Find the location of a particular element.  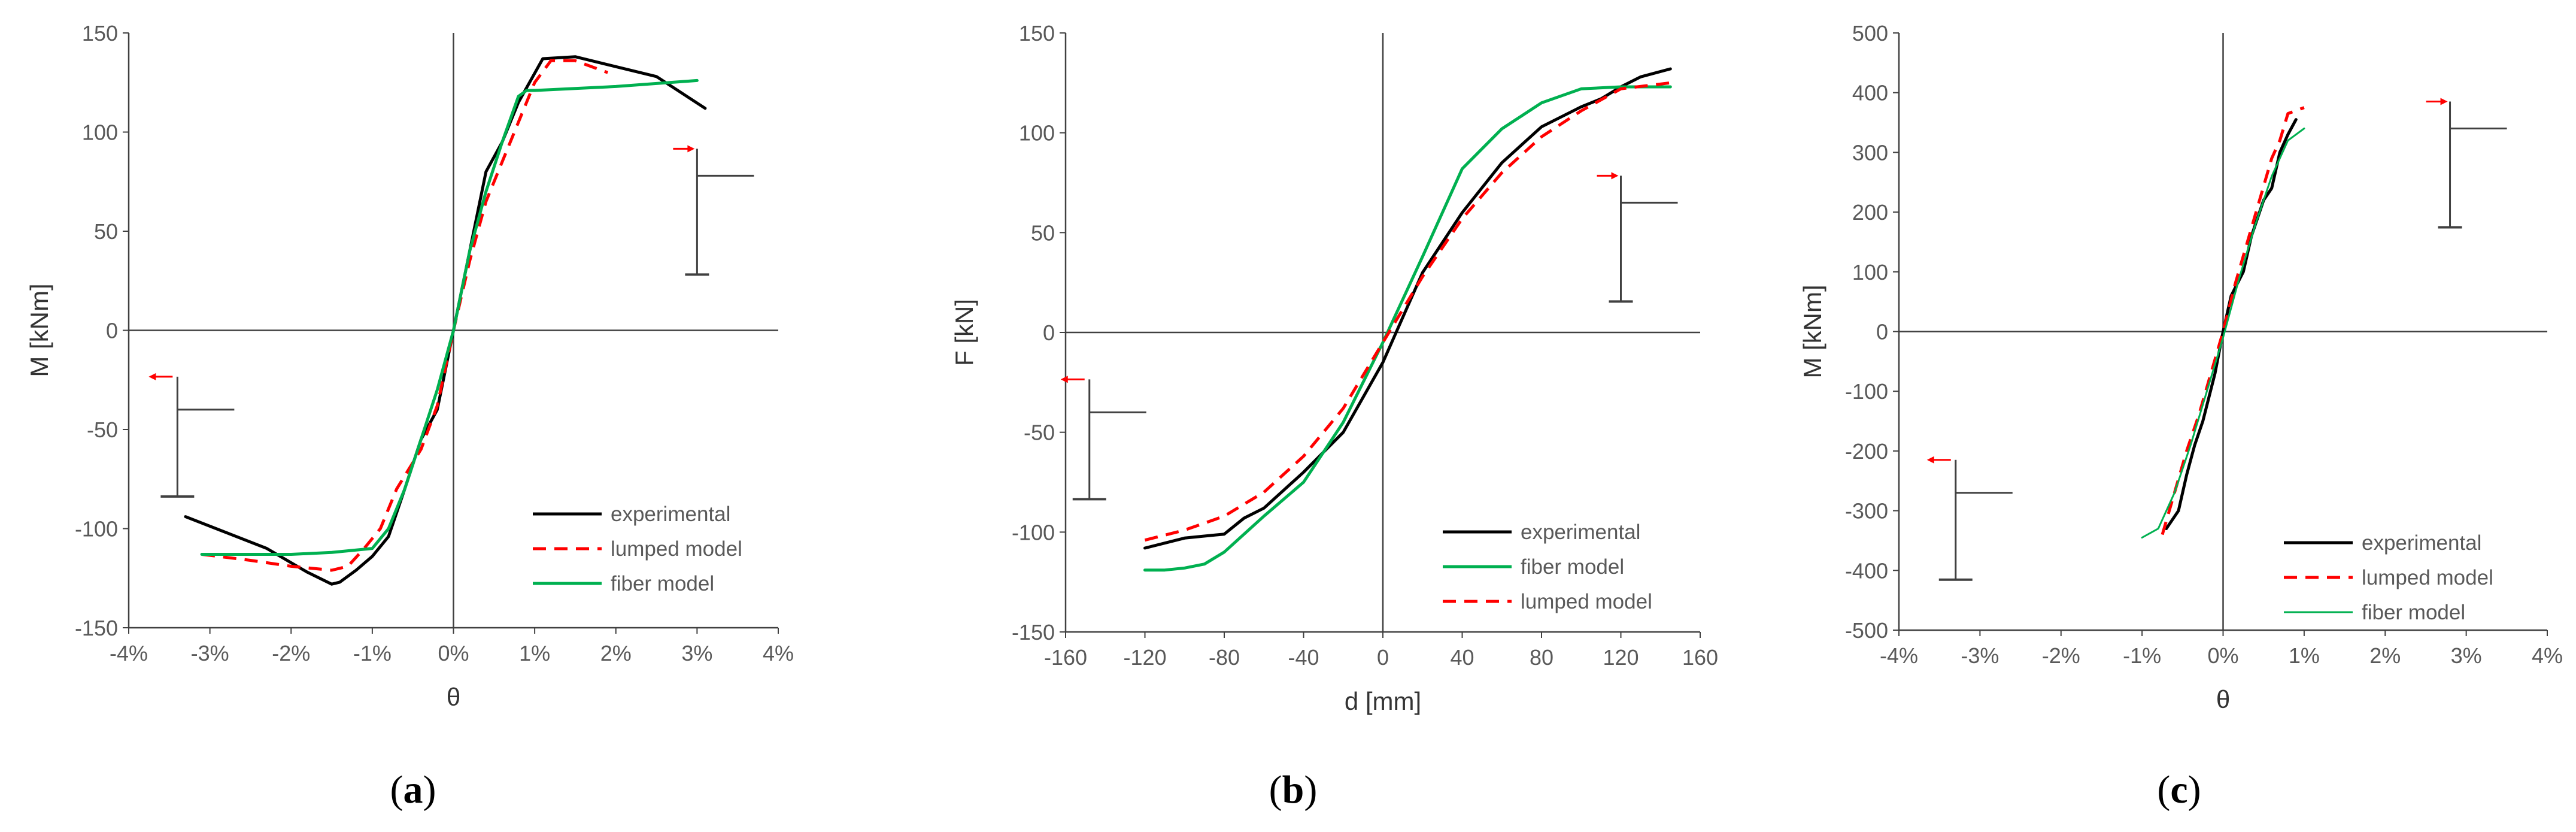

y-tick-label: 400 is located at coordinates (1870, 93).